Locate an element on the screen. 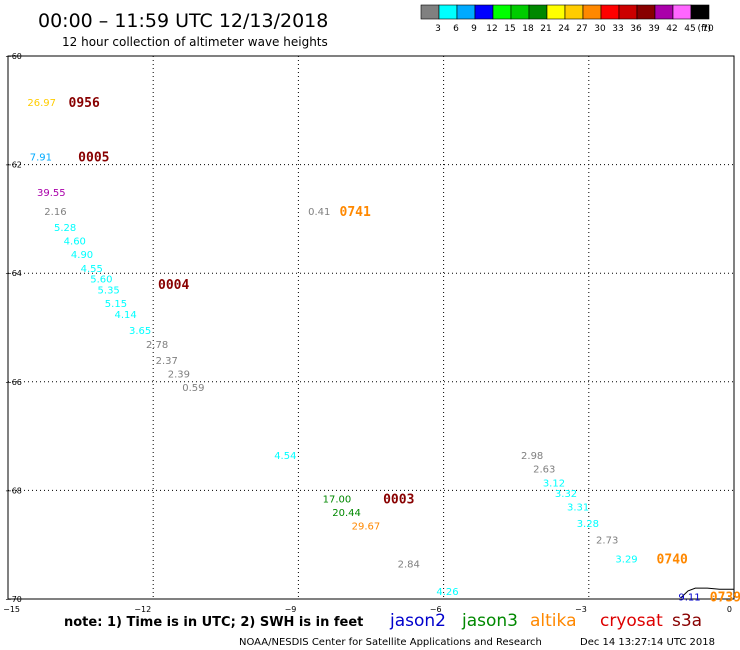  pass-time-label: 0741 is located at coordinates (355, 212).